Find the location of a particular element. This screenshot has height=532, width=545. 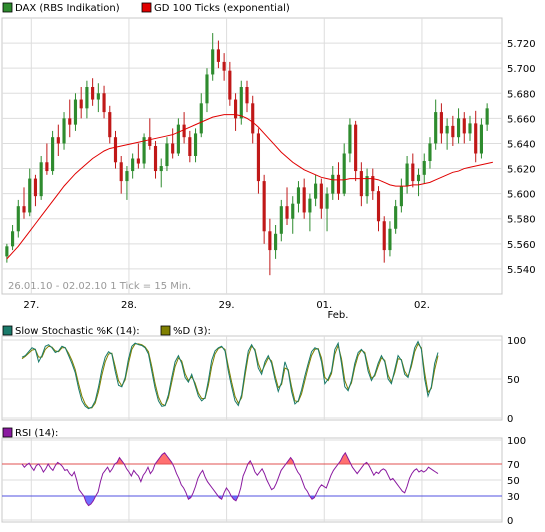

legend-label-stoch-k: Slow Stochastic %K (14): is located at coordinates (77, 331).